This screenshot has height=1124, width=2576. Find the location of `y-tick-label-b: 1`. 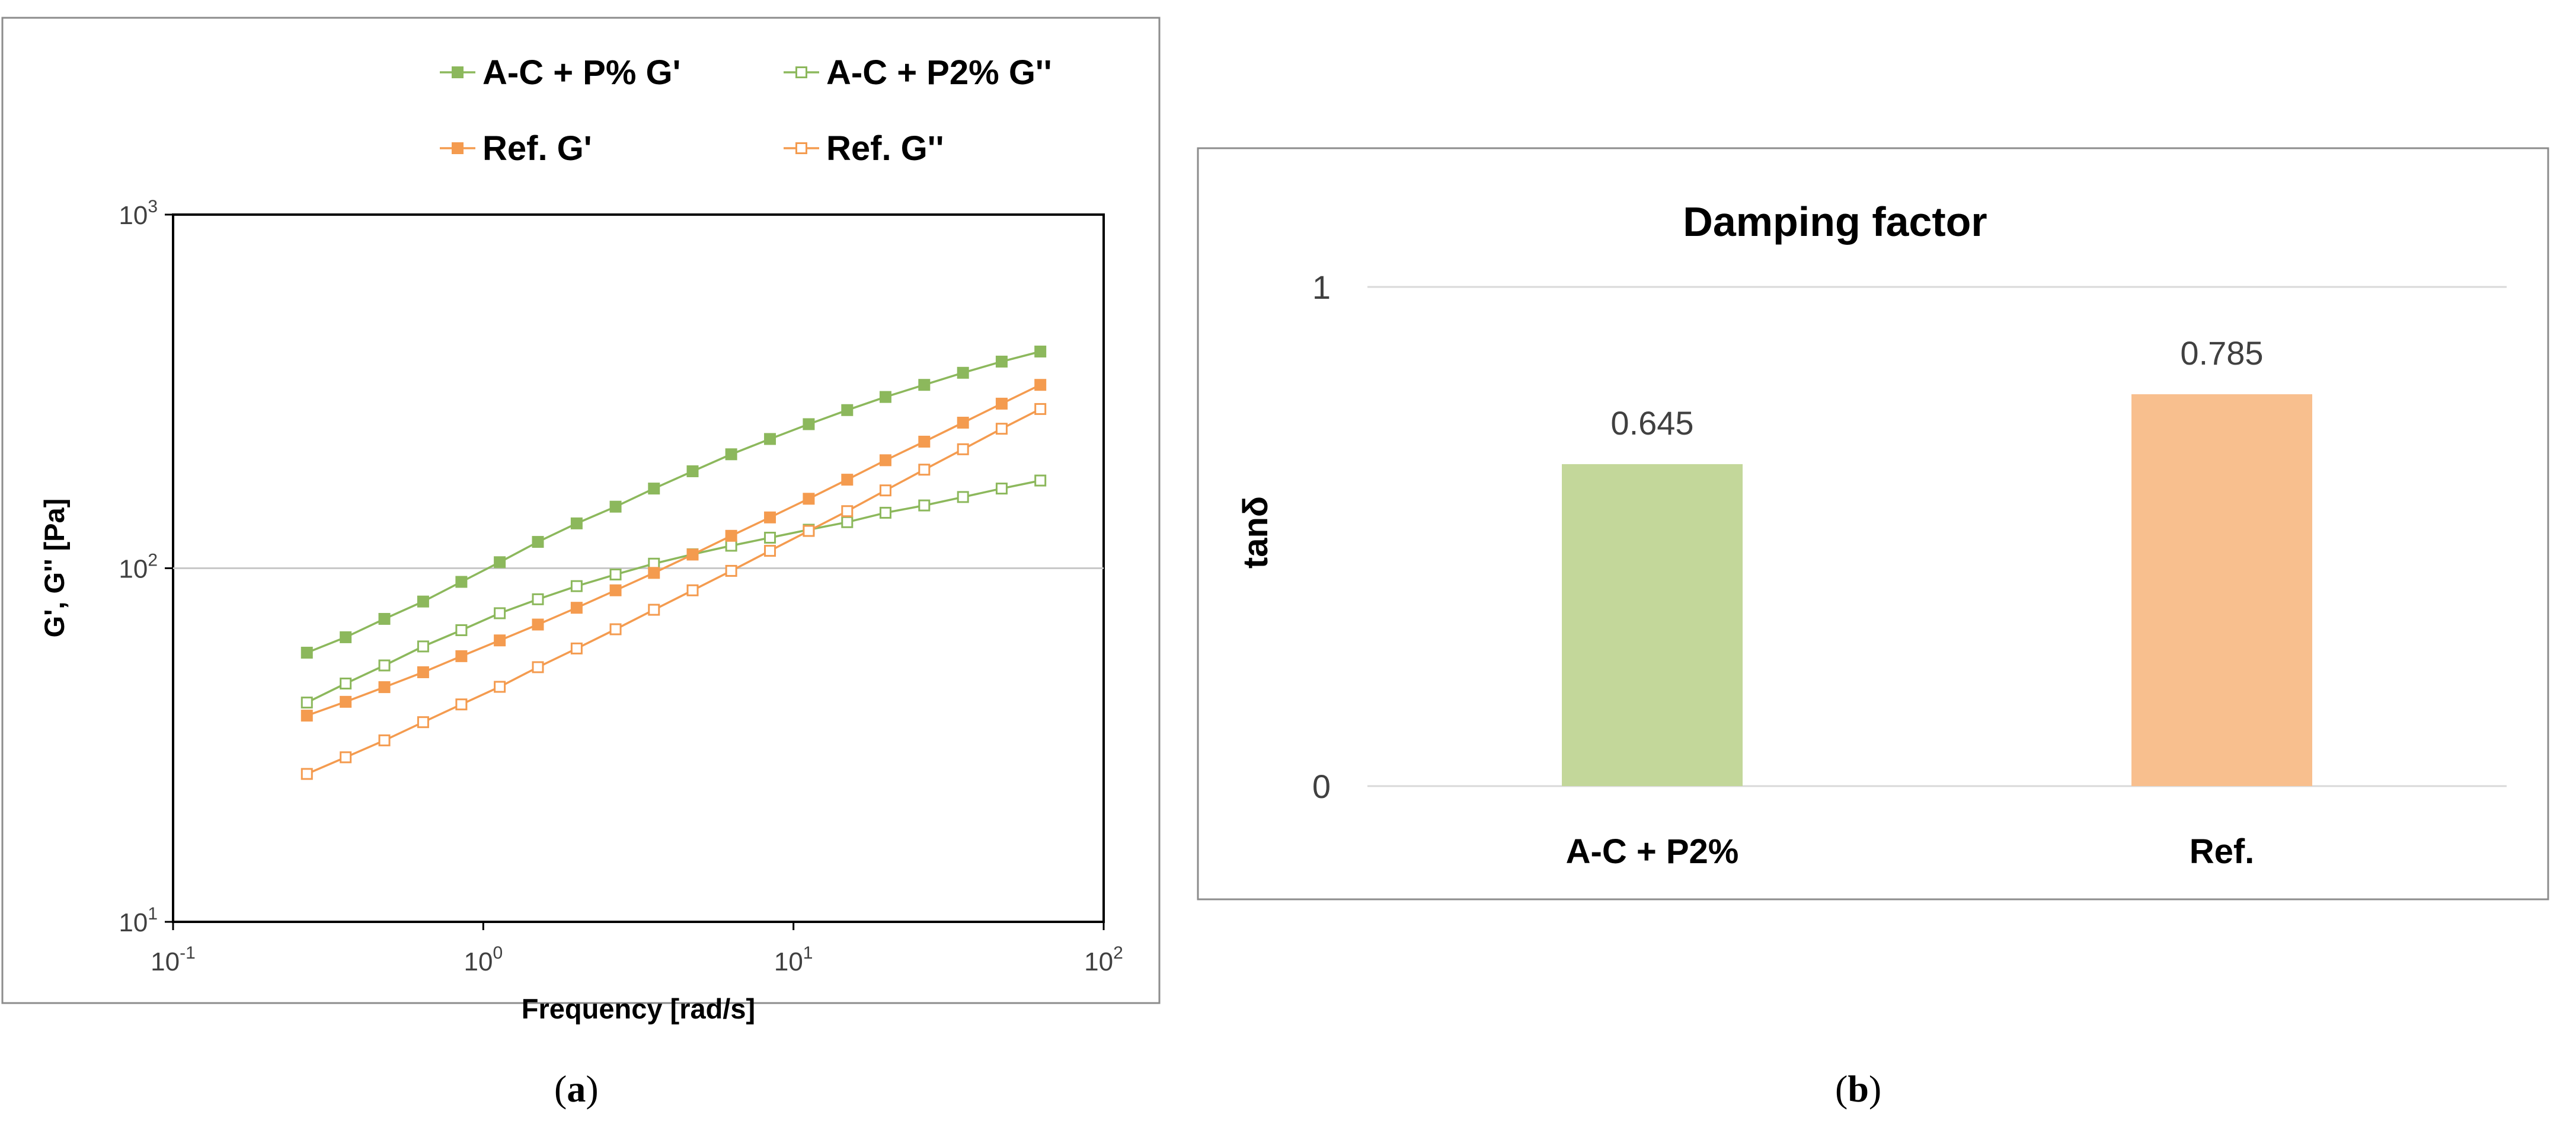

y-tick-label-b: 1 is located at coordinates (1321, 287).